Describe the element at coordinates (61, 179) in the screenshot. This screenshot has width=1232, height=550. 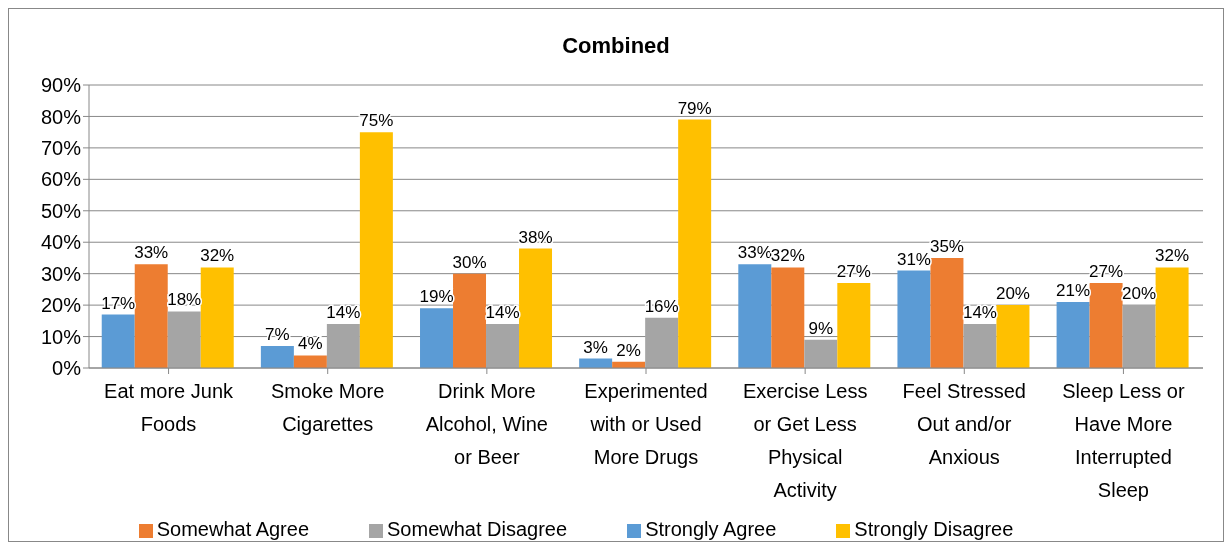
I see `y-tick-label: 60%` at that location.